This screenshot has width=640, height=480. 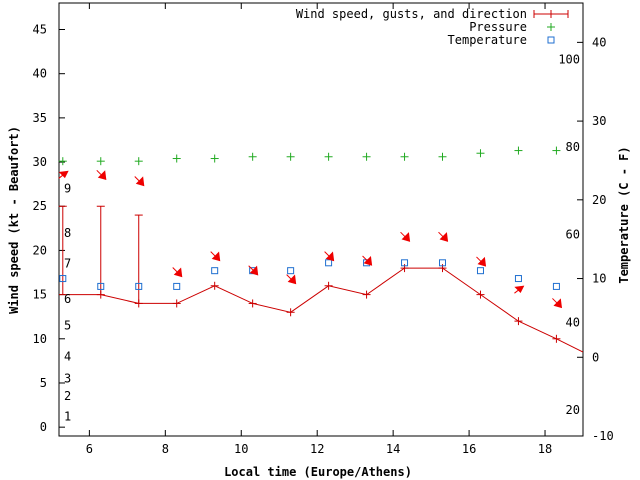 I want to click on fahrenheit-label: 80, so click(x=573, y=147).